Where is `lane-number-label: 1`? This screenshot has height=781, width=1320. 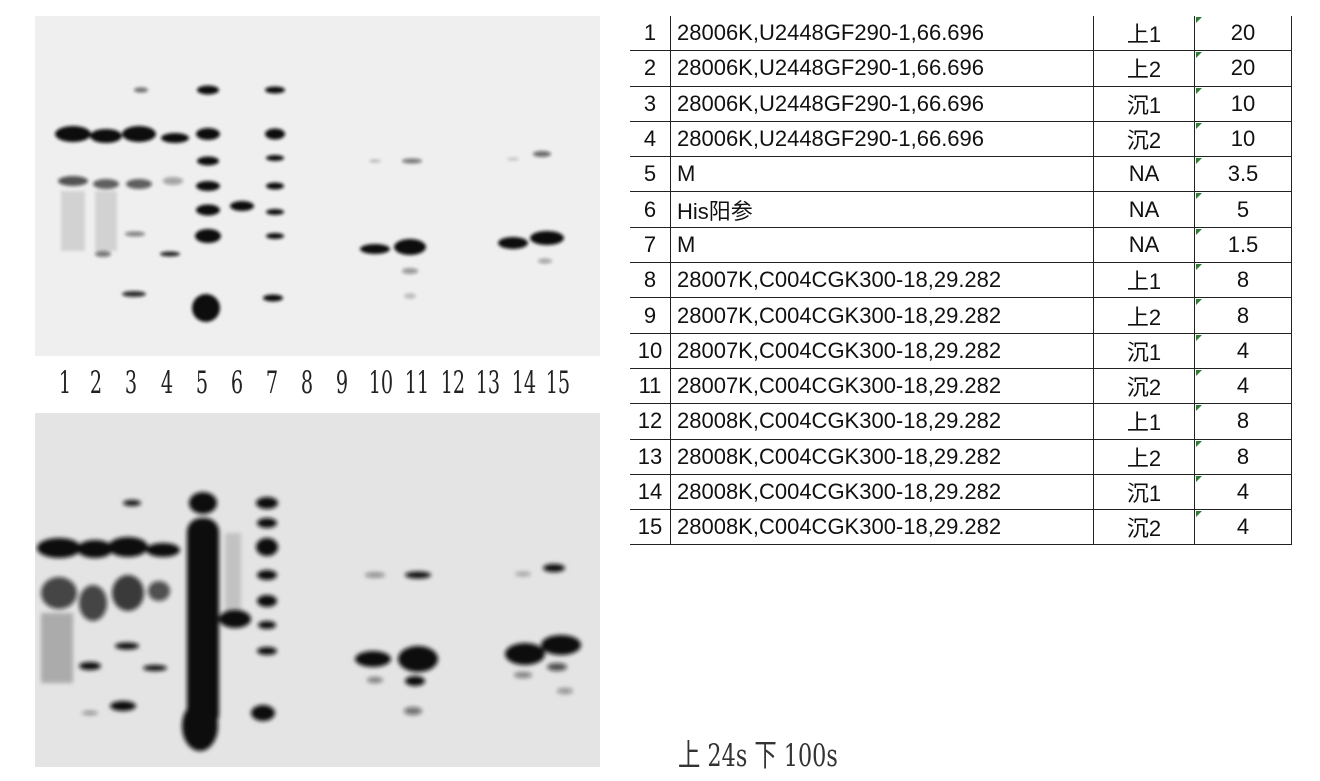
lane-number-label: 1 is located at coordinates (65, 383).